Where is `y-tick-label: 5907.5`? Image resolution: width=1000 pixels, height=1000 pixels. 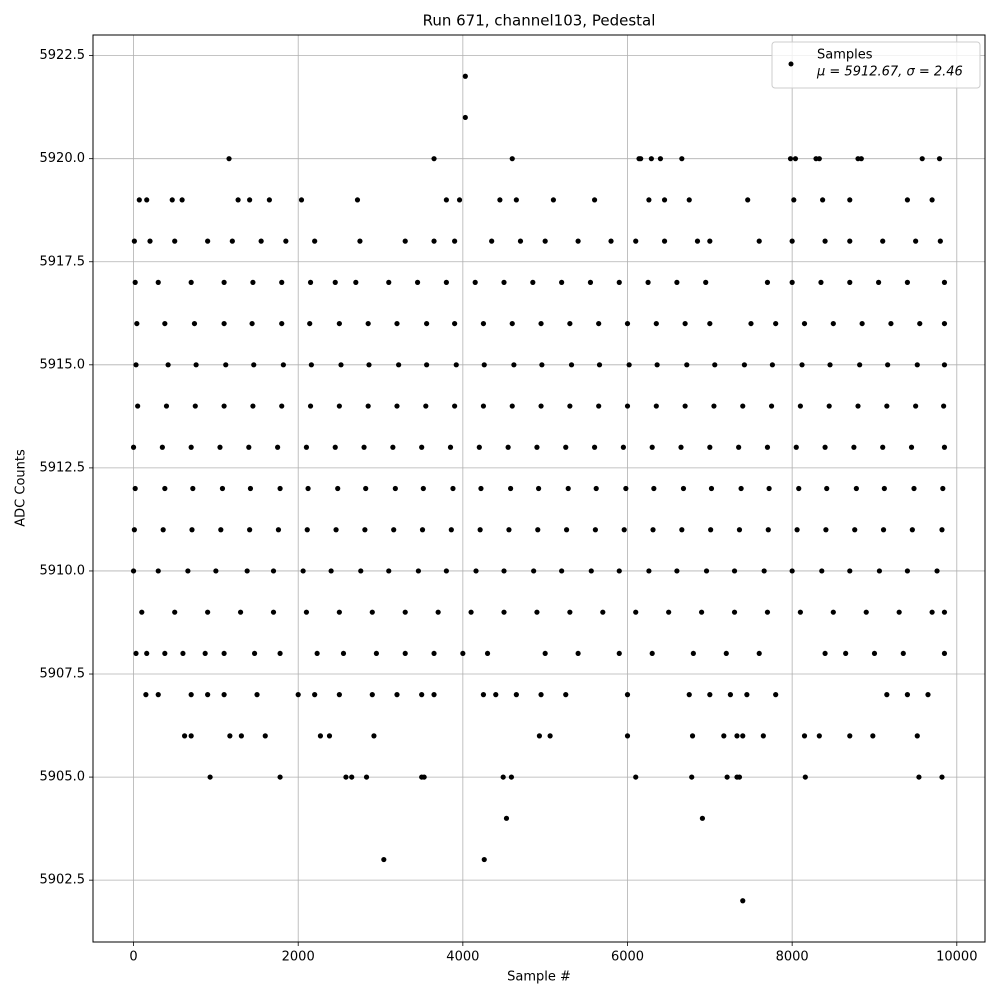 y-tick-label: 5907.5 is located at coordinates (63, 674).